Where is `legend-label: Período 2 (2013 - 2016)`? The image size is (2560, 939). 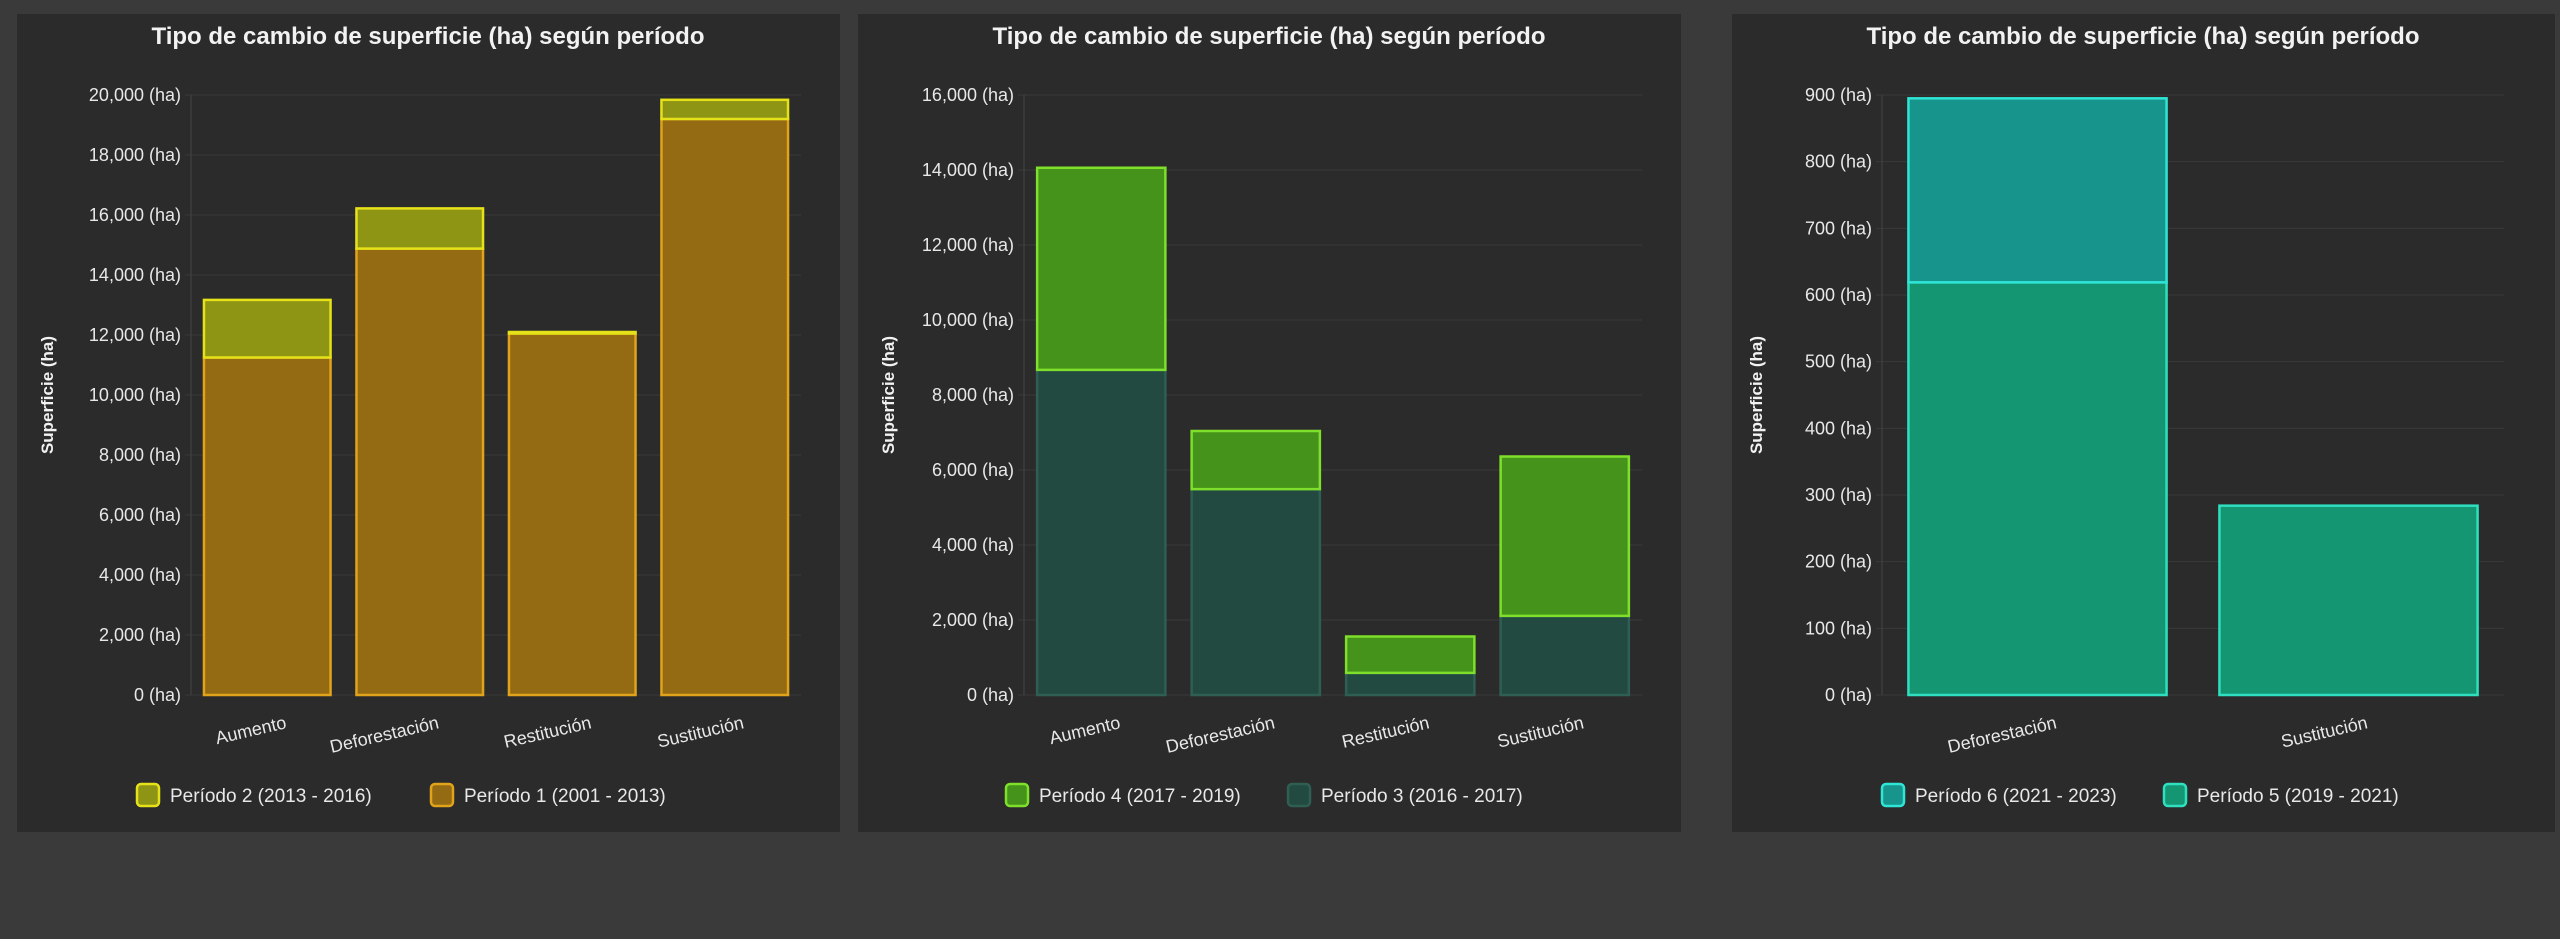 legend-label: Período 2 (2013 - 2016) is located at coordinates (271, 796).